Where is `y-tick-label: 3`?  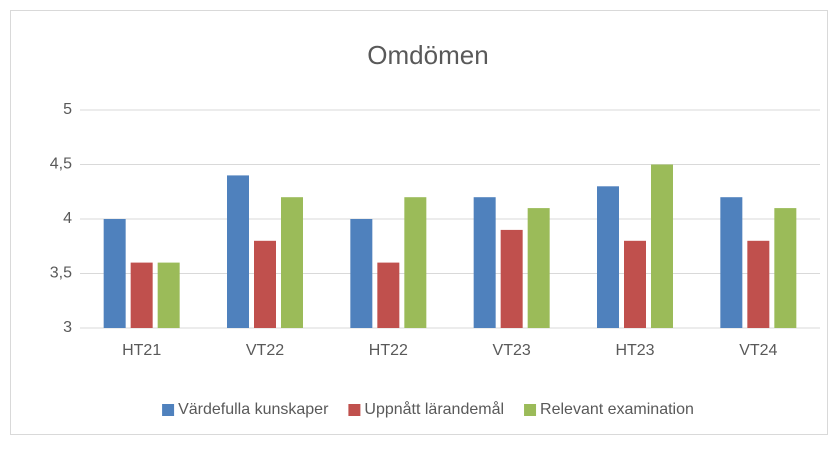
y-tick-label: 3 is located at coordinates (67, 327).